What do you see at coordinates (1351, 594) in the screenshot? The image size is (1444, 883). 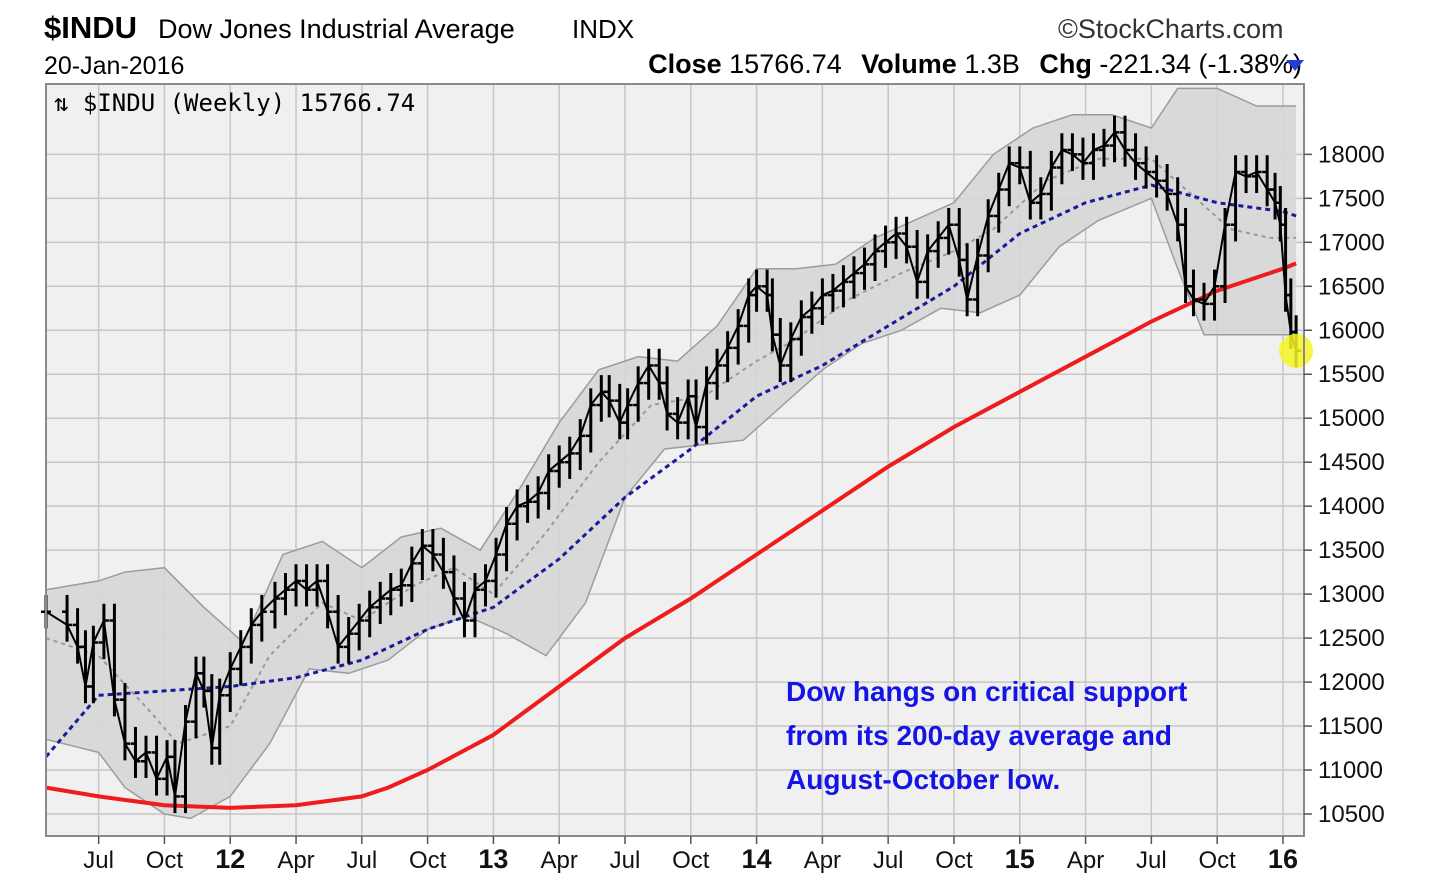 I see `y-tick-label: 13000` at bounding box center [1351, 594].